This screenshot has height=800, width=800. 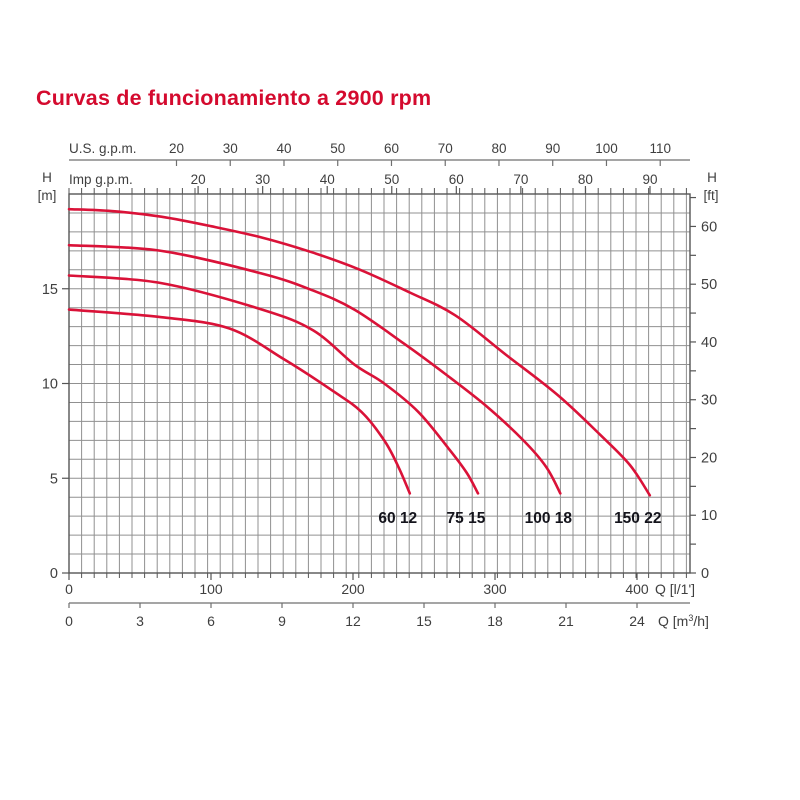 I want to click on imp-gpm-tick-label: 90, so click(x=649, y=179).